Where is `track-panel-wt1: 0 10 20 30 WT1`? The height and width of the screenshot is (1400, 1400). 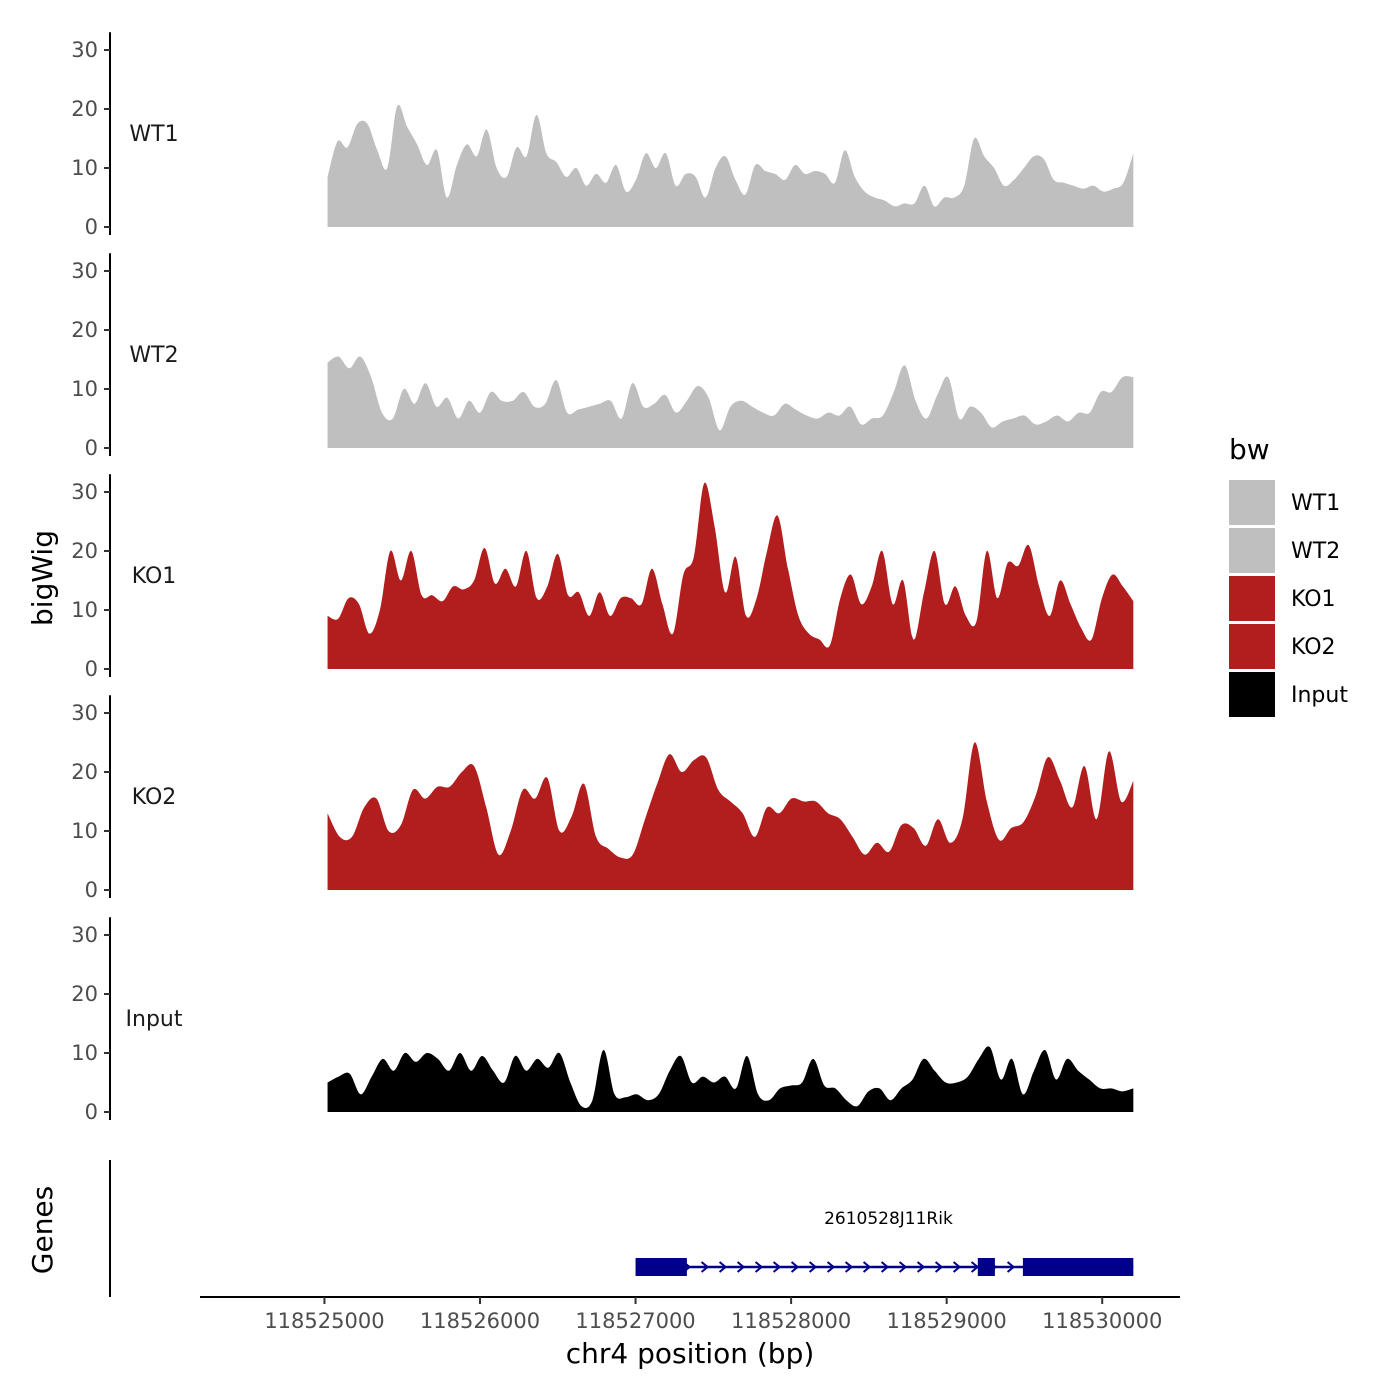
track-panel-wt1: 0 10 20 30 WT1 is located at coordinates (602, 135).